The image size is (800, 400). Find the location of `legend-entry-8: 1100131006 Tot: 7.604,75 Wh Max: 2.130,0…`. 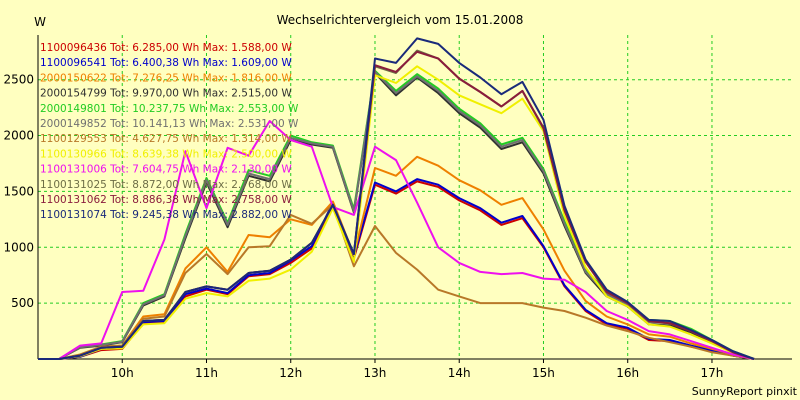

legend-entry-8: 1100131006 Tot: 7.604,75 Wh Max: 2.130,0… is located at coordinates (166, 170).